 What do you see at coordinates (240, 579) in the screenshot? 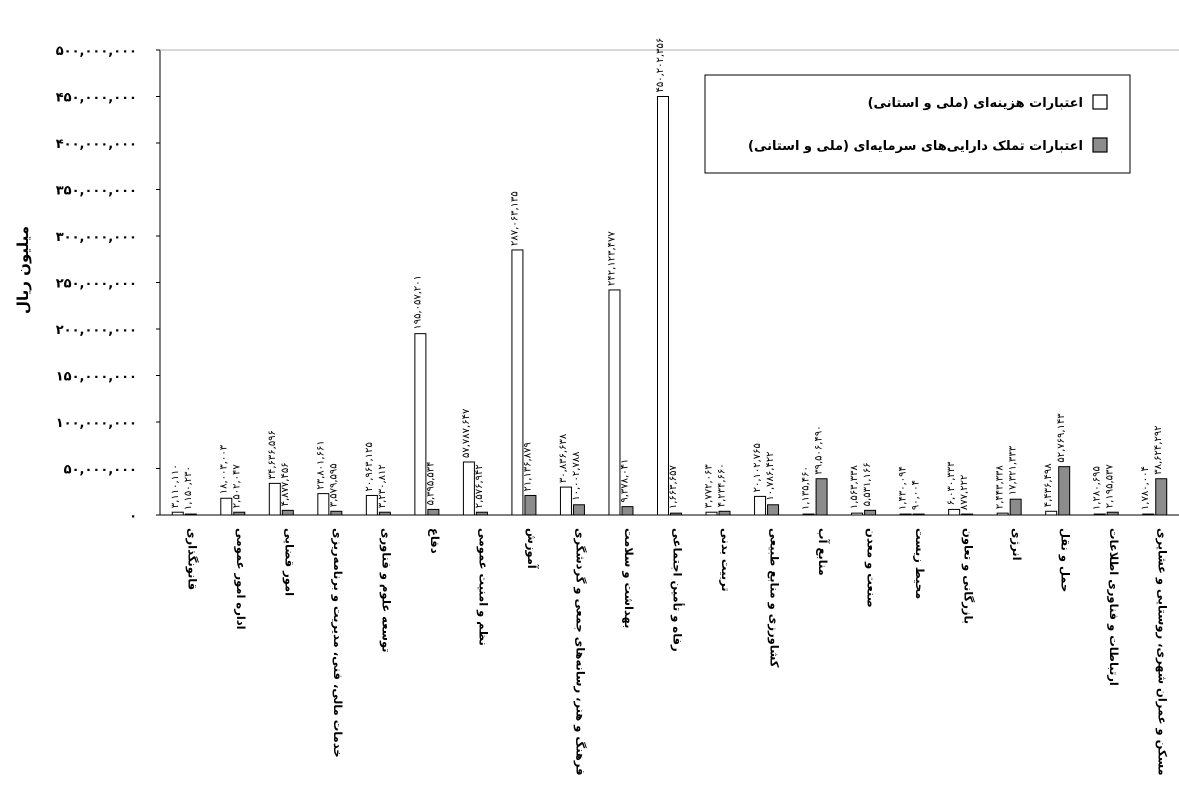
I see `category-label: اداره امور عمومی` at bounding box center [240, 579].